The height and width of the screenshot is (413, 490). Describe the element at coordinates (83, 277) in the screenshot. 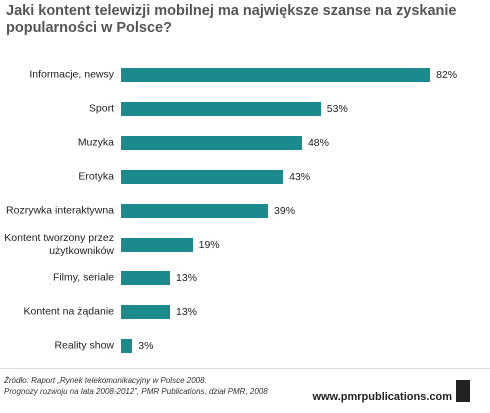

I see `category-label: Filmy, seriale` at that location.